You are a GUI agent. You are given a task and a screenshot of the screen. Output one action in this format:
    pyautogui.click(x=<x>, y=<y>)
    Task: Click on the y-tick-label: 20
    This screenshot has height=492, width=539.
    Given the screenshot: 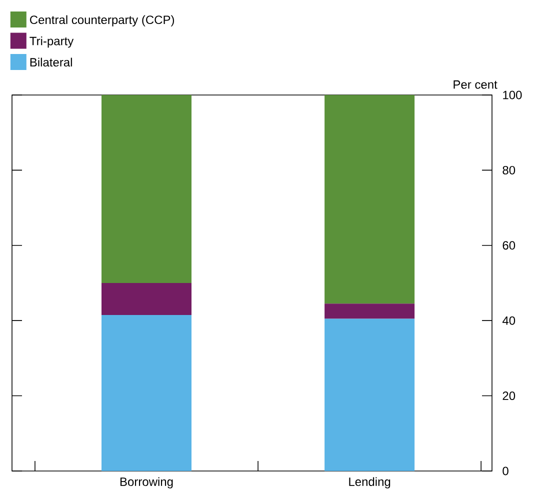 What is the action you would take?
    pyautogui.click(x=509, y=396)
    